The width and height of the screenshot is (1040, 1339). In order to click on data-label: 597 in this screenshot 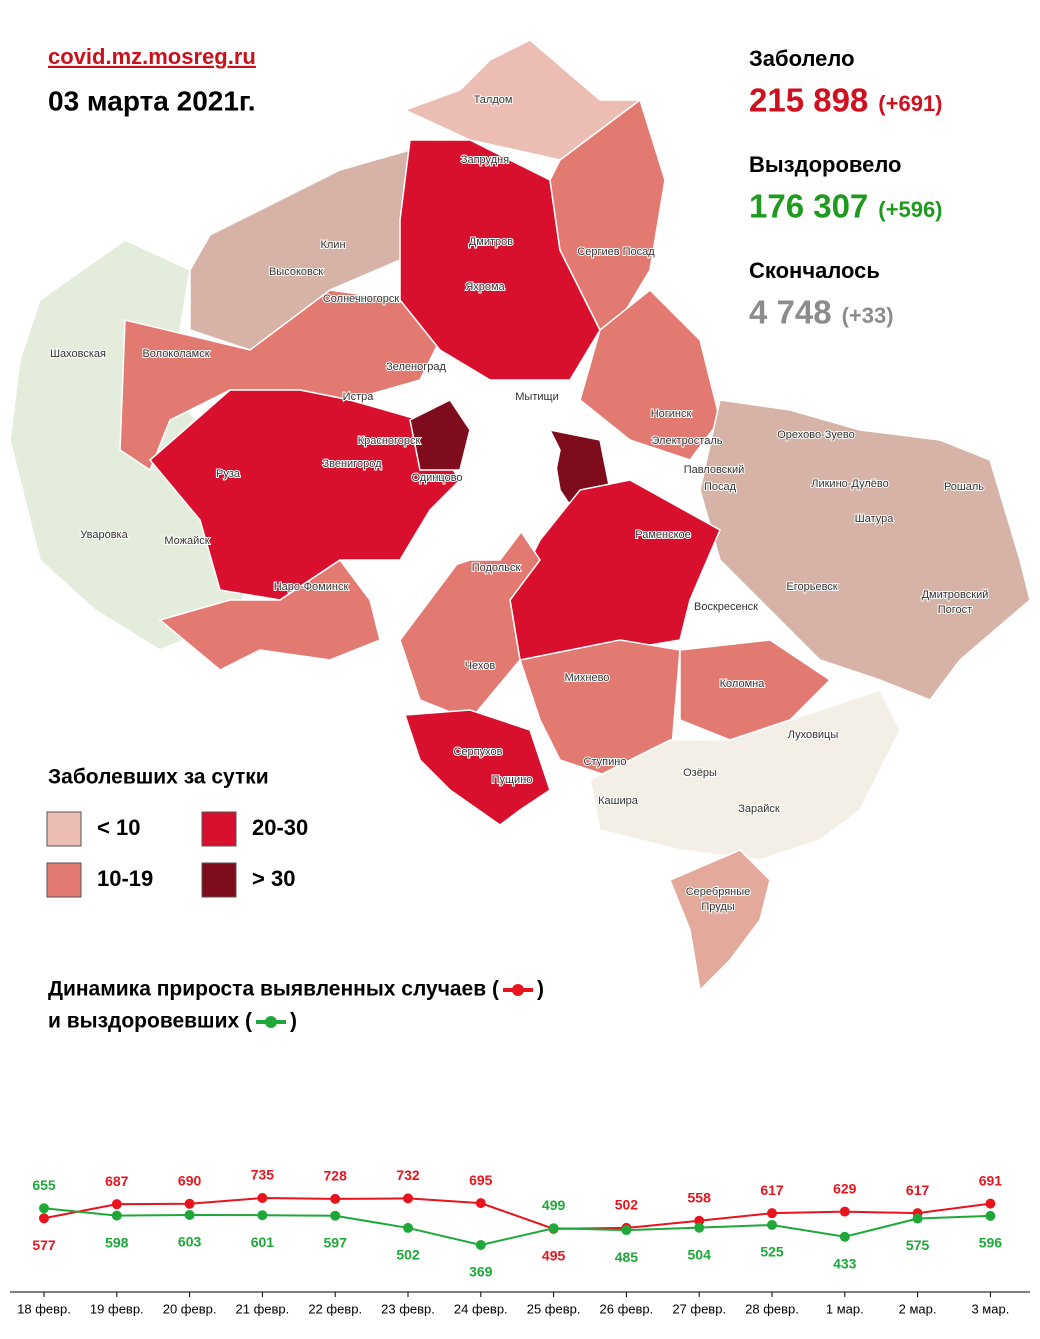, I will do `click(336, 1242)`.